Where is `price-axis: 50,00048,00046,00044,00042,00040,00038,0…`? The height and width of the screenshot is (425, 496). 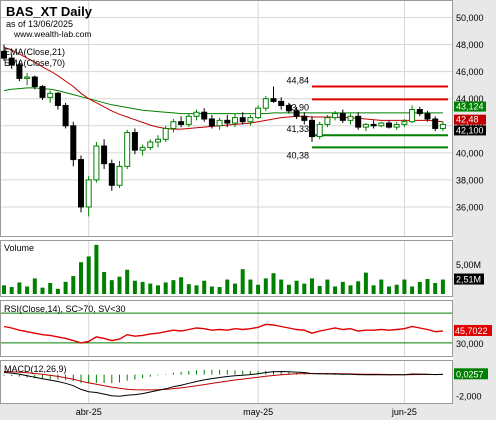 price-axis: 50,00048,00046,00044,00042,00040,00038,0… is located at coordinates (473, 207).